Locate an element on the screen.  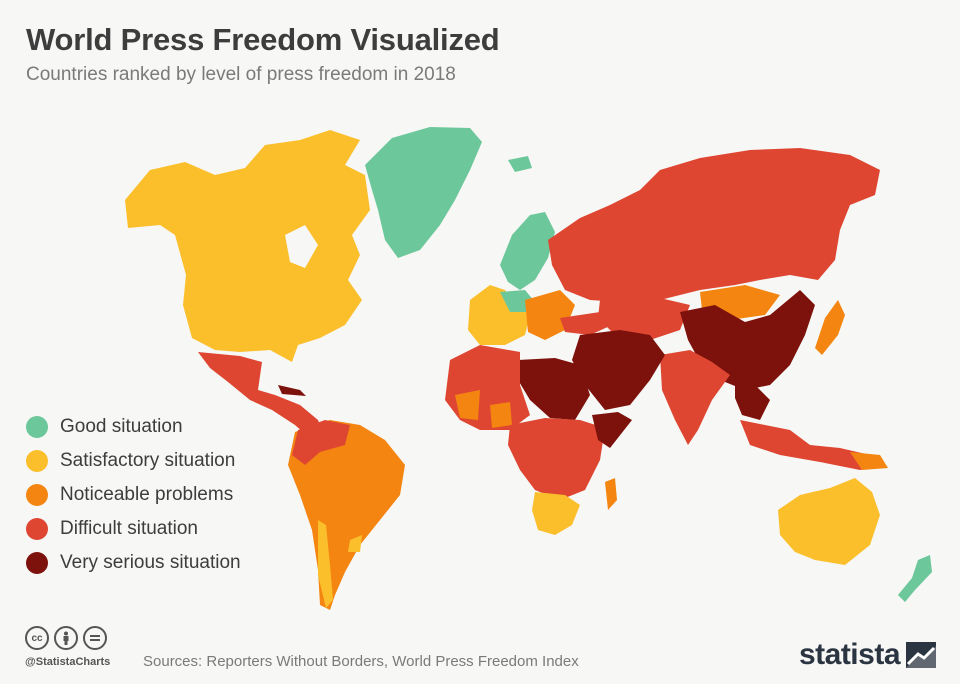
legend-item-satisfactory: Satisfactory situation is located at coordinates (133, 461).